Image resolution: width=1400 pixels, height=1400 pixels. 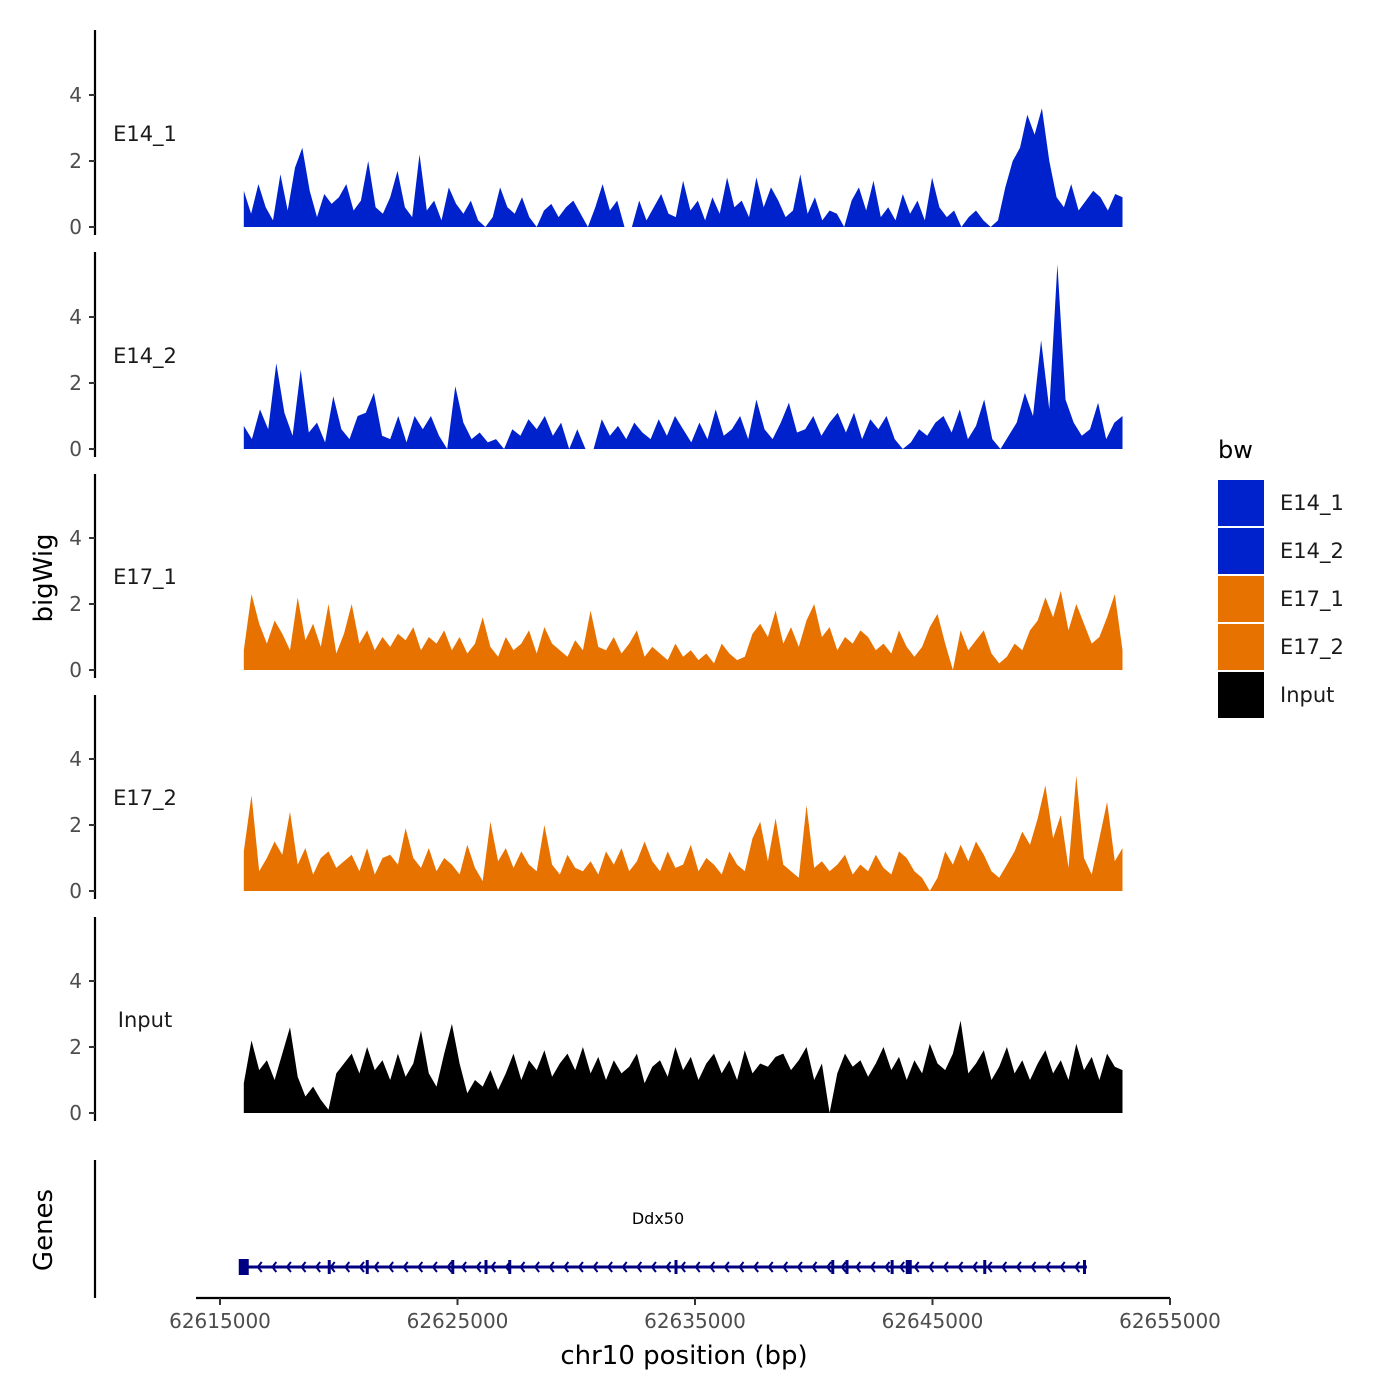 What do you see at coordinates (695, 1321) in the screenshot?
I see `x-tick-label: 62635000` at bounding box center [695, 1321].